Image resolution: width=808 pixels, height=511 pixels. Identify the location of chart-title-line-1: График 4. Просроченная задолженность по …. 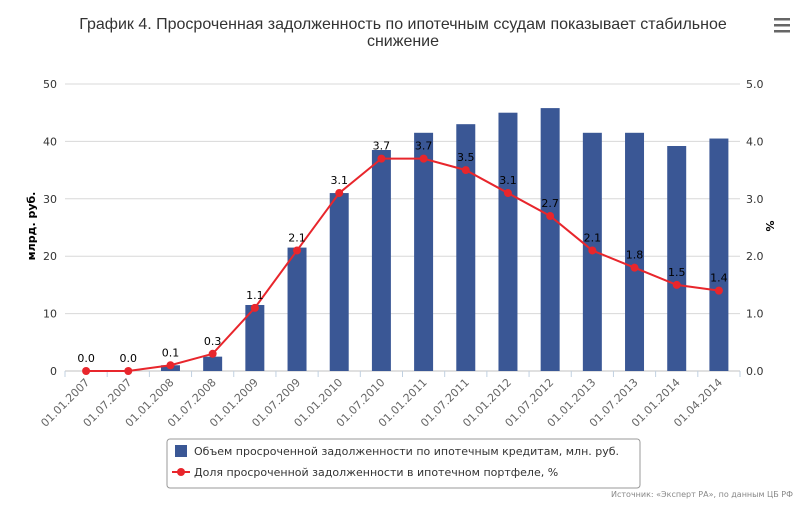
(403, 24).